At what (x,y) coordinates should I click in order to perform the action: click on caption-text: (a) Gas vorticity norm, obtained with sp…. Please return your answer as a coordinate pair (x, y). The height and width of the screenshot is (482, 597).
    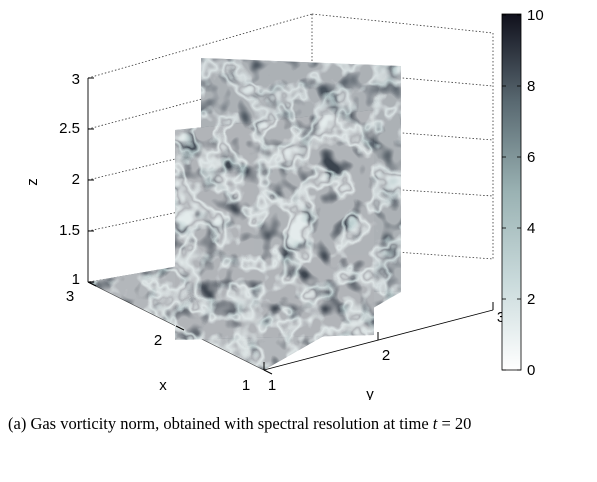
    Looking at the image, I should click on (218, 423).